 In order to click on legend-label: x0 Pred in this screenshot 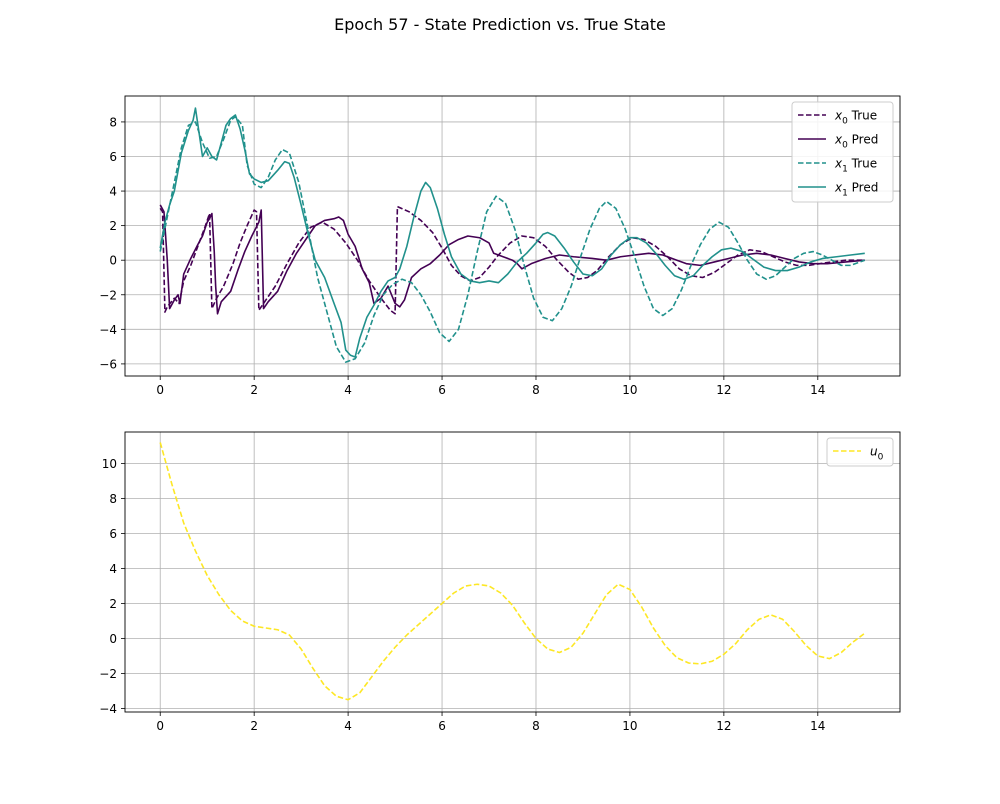, I will do `click(856, 142)`.